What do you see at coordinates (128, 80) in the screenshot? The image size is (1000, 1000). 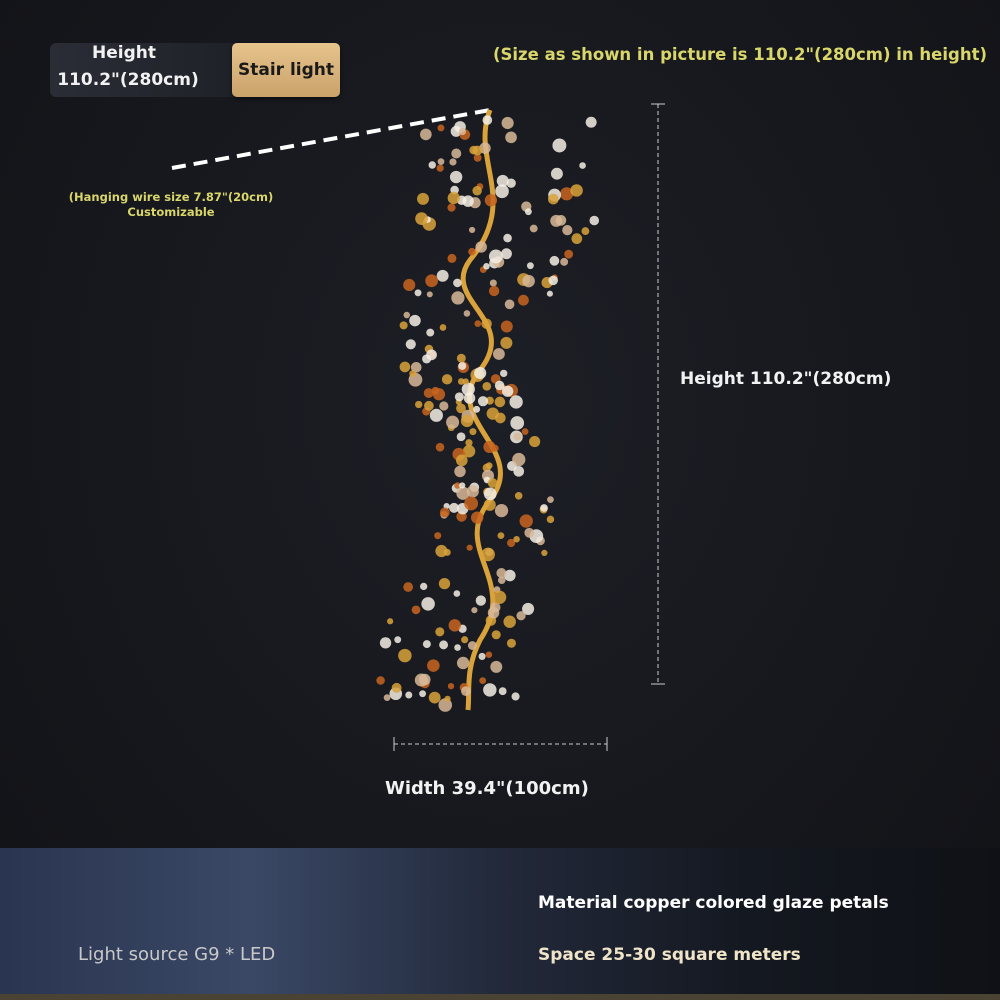 I see `height-value: 110.2"(280cm)` at bounding box center [128, 80].